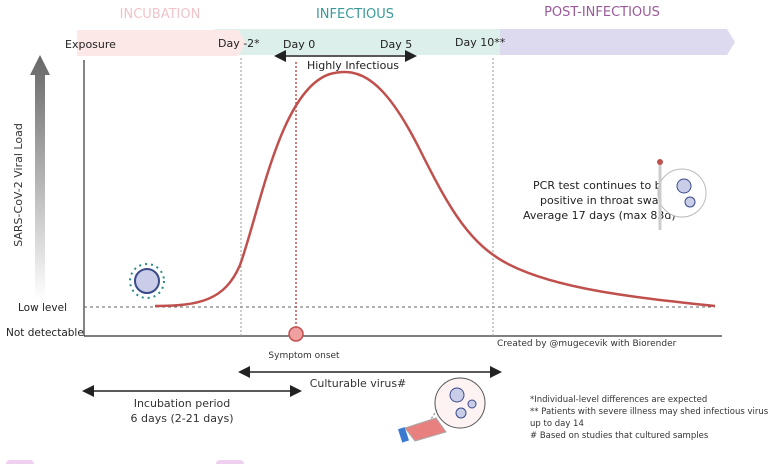 The width and height of the screenshot is (772, 464). Describe the element at coordinates (601, 185) in the screenshot. I see `pcr-note-line1: PCR test continues to be` at that location.